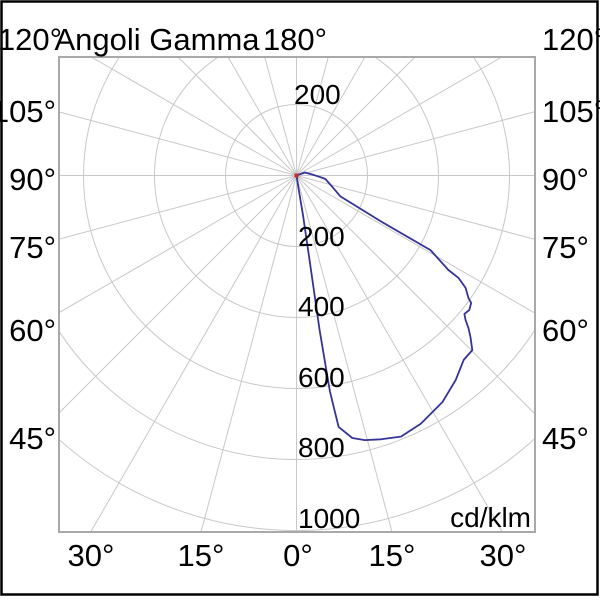 The height and width of the screenshot is (600, 600). I want to click on intensity-curve-layer, so click(384, 306).